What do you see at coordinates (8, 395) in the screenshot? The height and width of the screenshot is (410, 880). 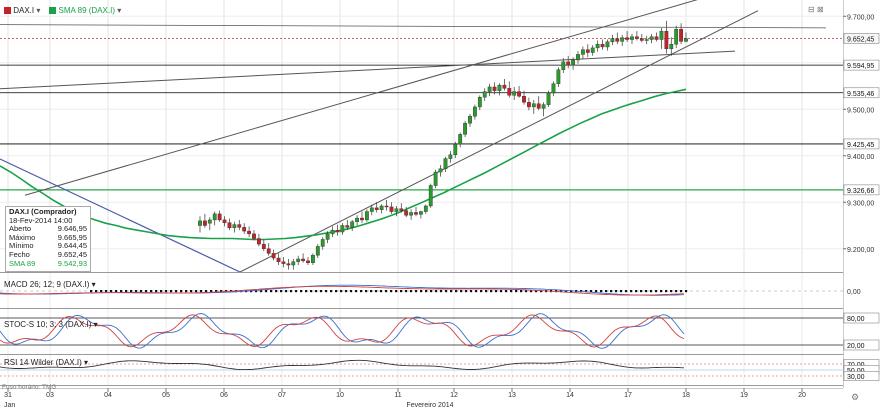 I see `x-tick-label: 31` at bounding box center [8, 395].